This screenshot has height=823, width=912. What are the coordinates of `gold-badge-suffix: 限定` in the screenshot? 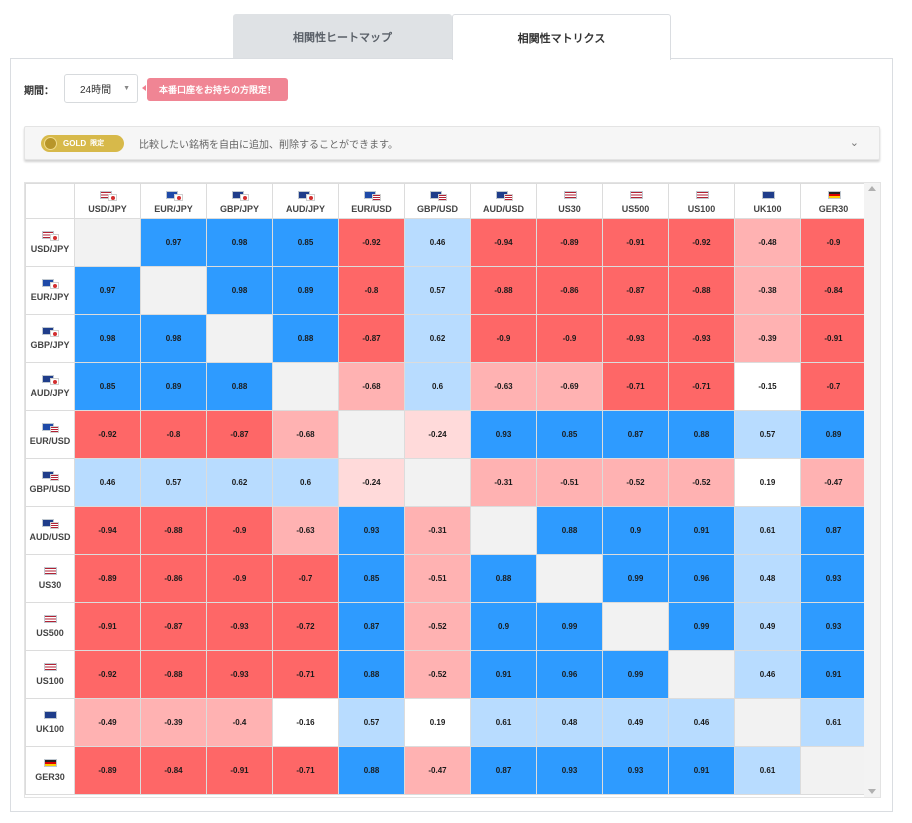 It's located at (97, 143).